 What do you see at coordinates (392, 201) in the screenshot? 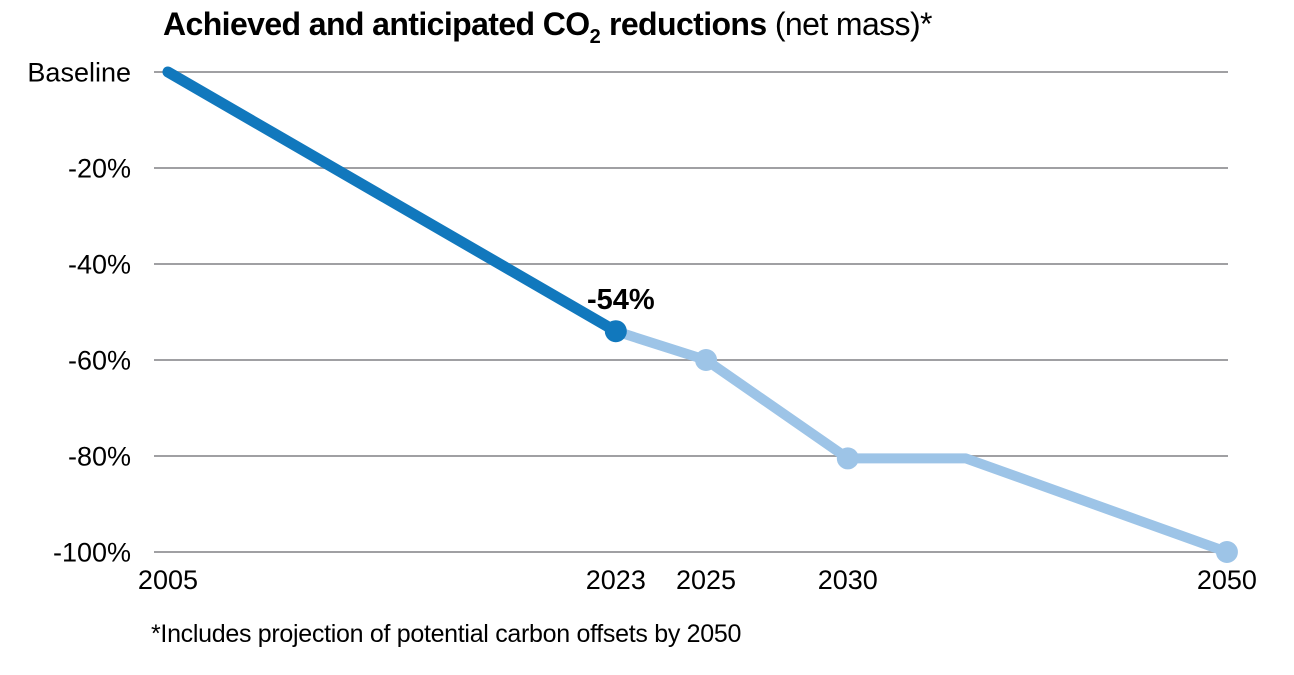
I see `series-line-achieved` at bounding box center [392, 201].